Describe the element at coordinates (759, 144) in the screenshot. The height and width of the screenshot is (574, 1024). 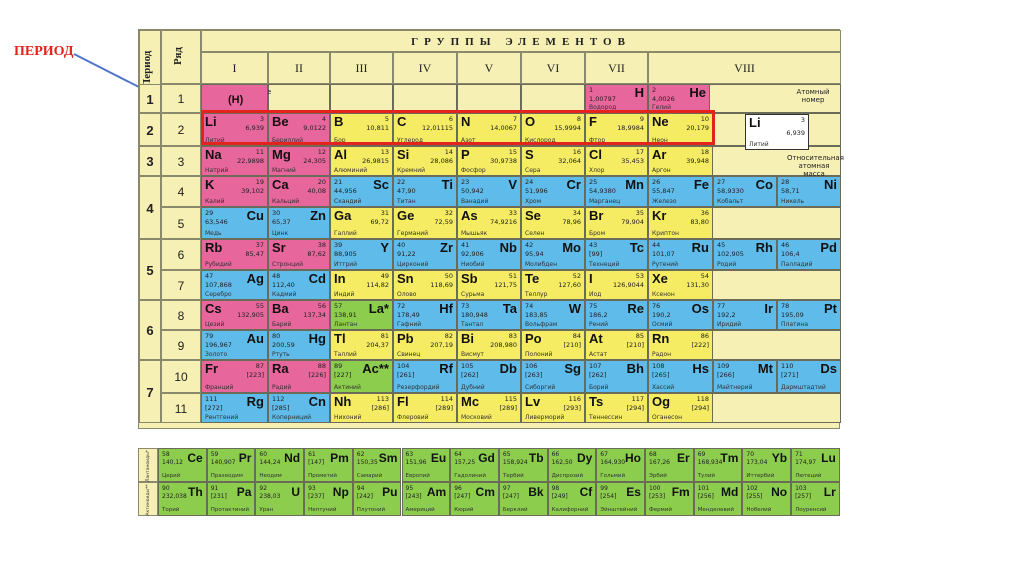
I see `legend-name: Литий` at that location.